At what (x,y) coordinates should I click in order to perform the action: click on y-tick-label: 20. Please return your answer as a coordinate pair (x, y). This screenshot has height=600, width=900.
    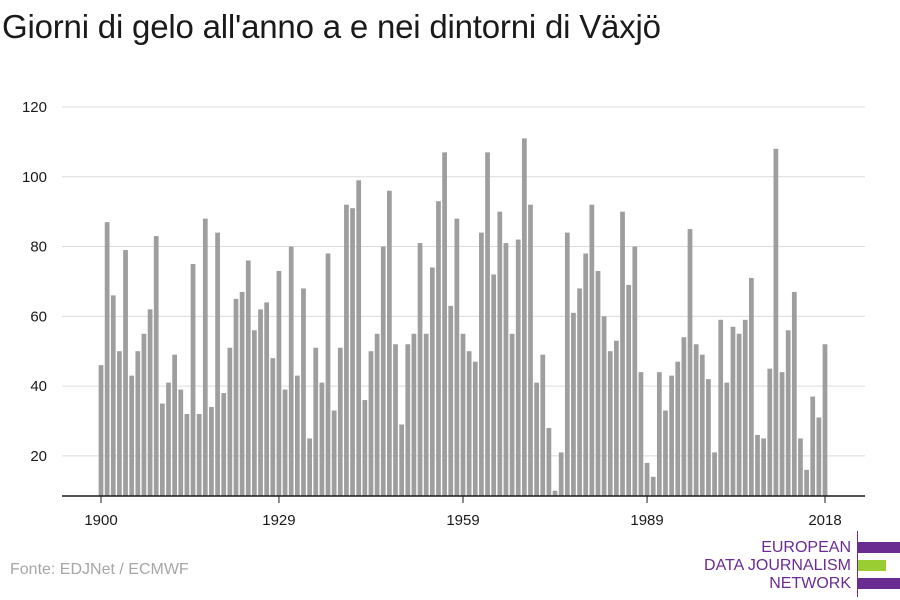
    Looking at the image, I should click on (38, 456).